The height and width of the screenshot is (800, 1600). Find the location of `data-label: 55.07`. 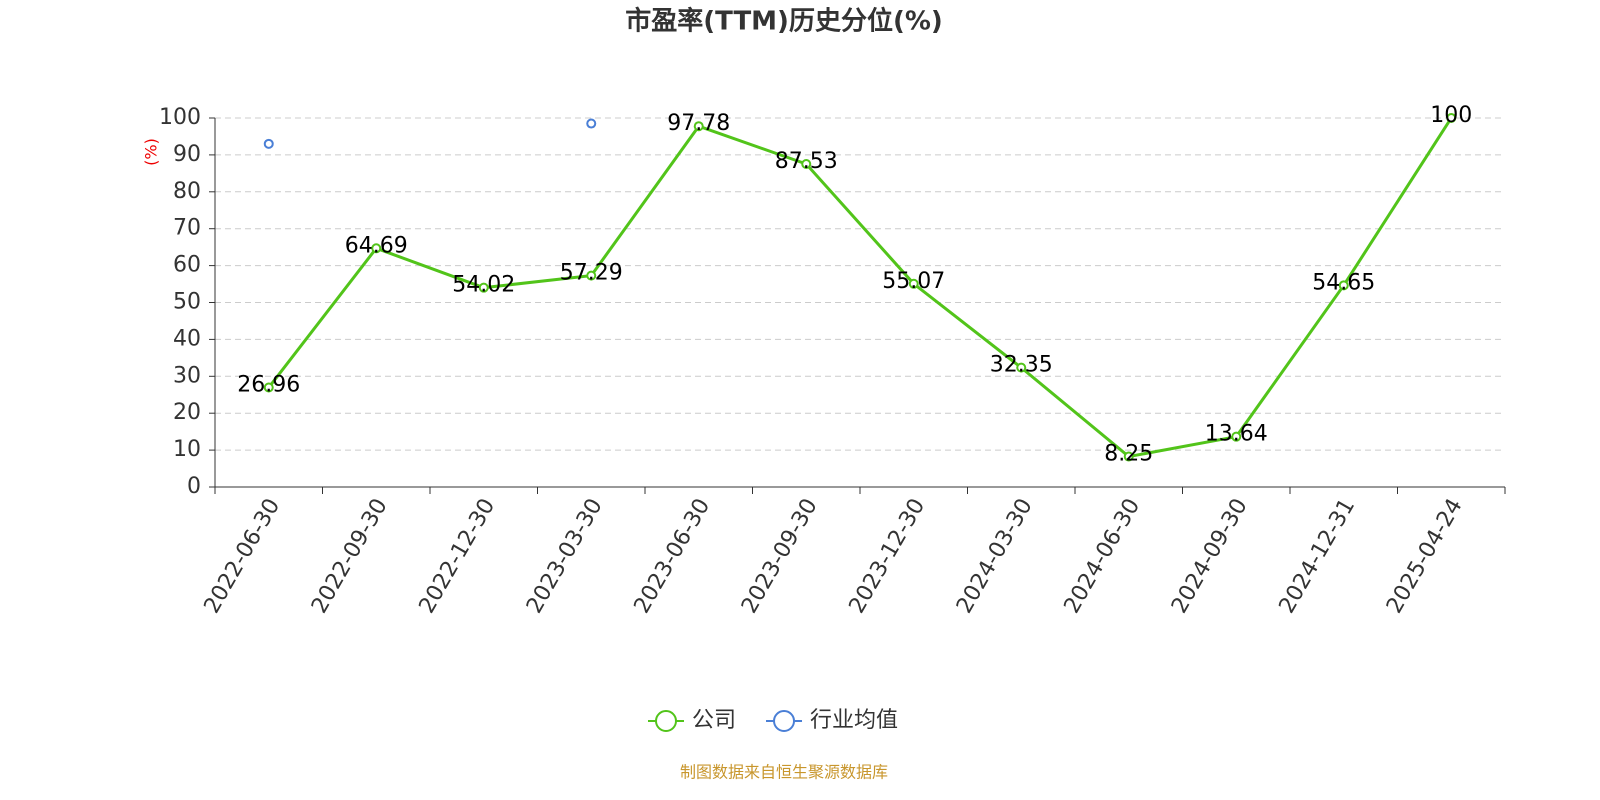

data-label: 55.07 is located at coordinates (913, 281).